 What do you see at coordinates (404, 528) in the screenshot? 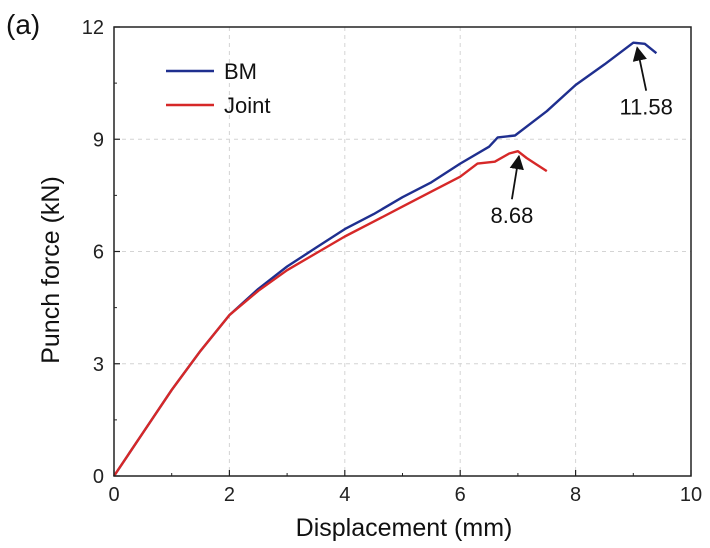
I see `x-axis-title: Displacement (mm)` at bounding box center [404, 528].